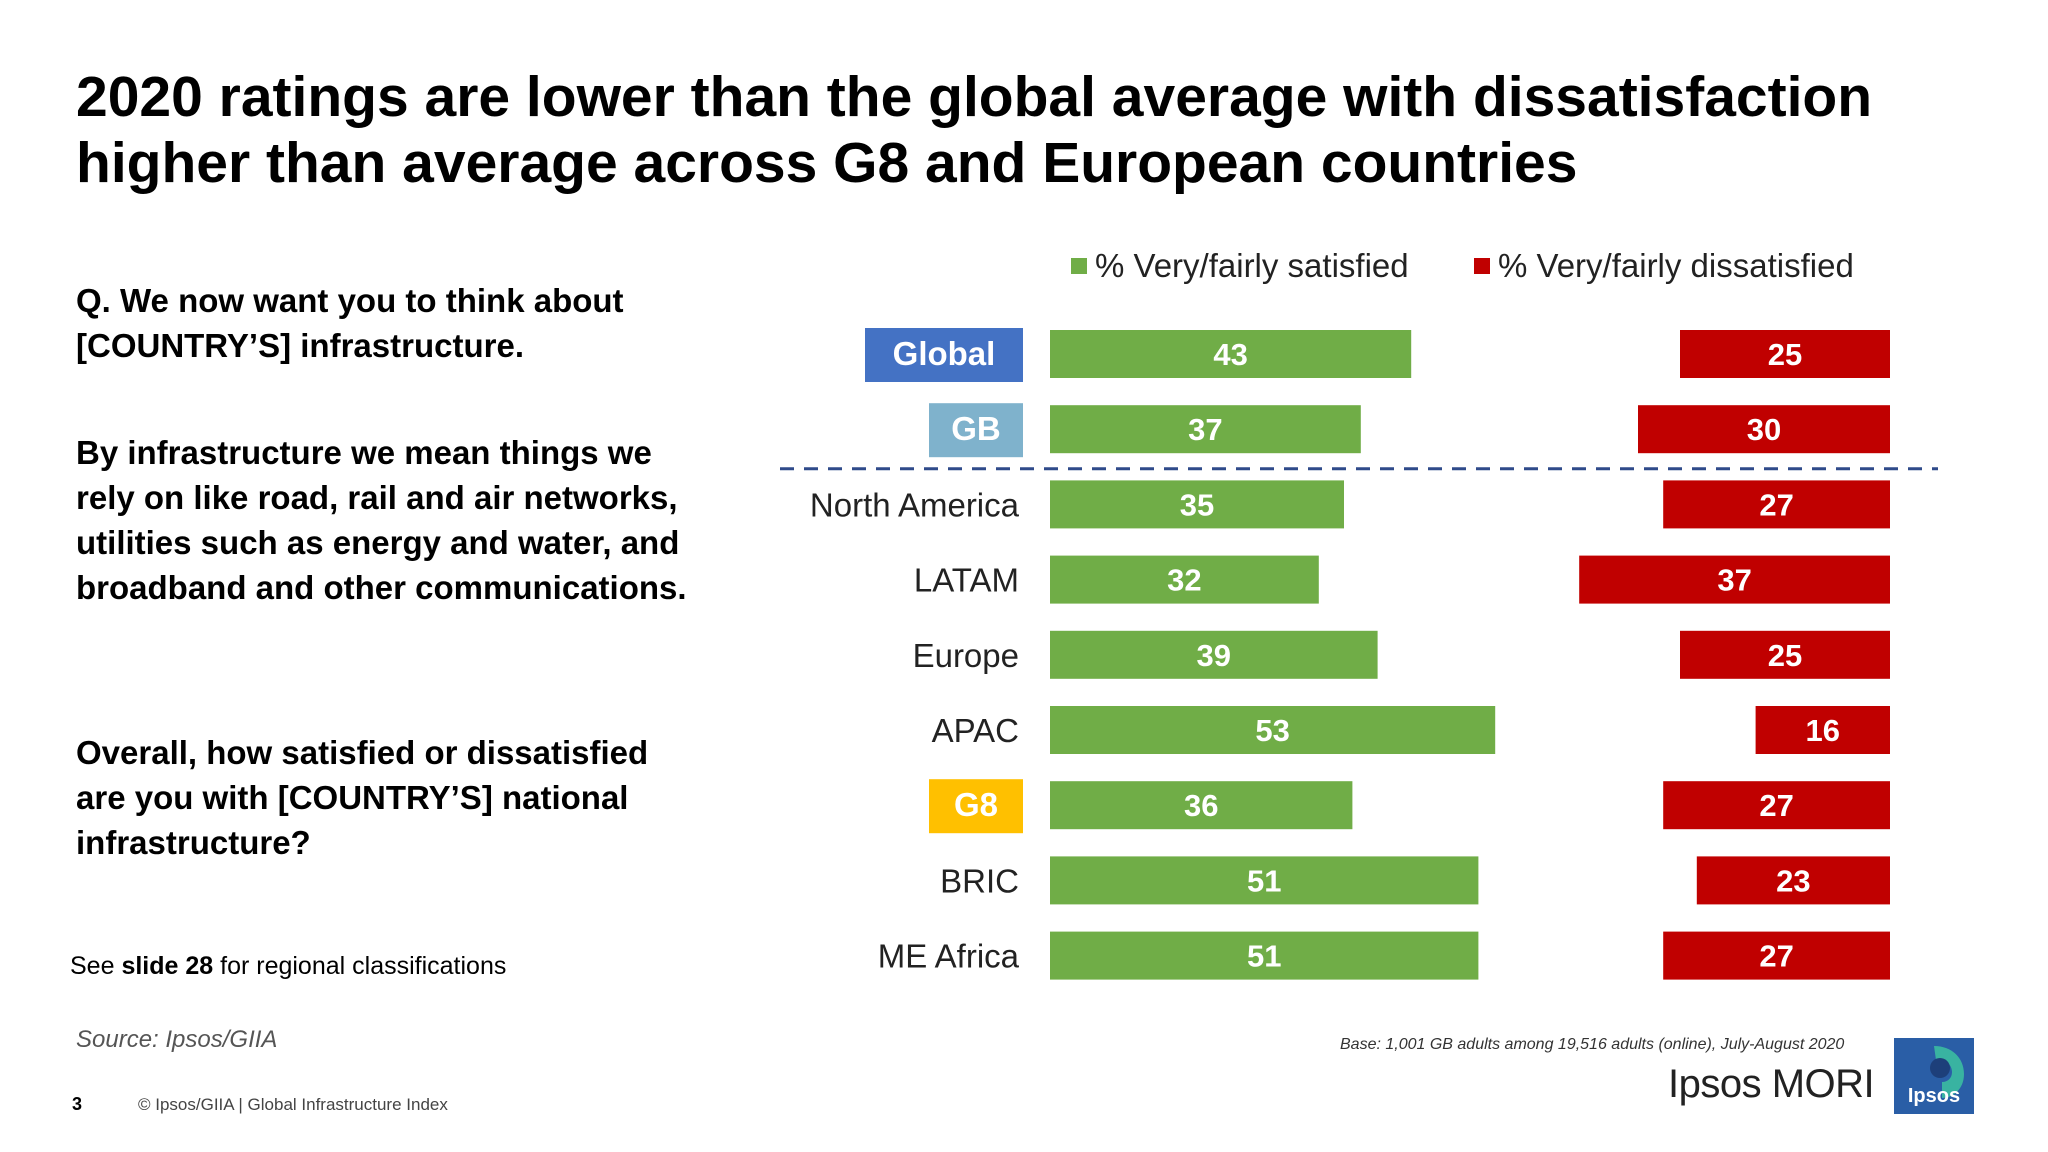  I want to click on bar-satisfied-north-america, so click(1197, 504).